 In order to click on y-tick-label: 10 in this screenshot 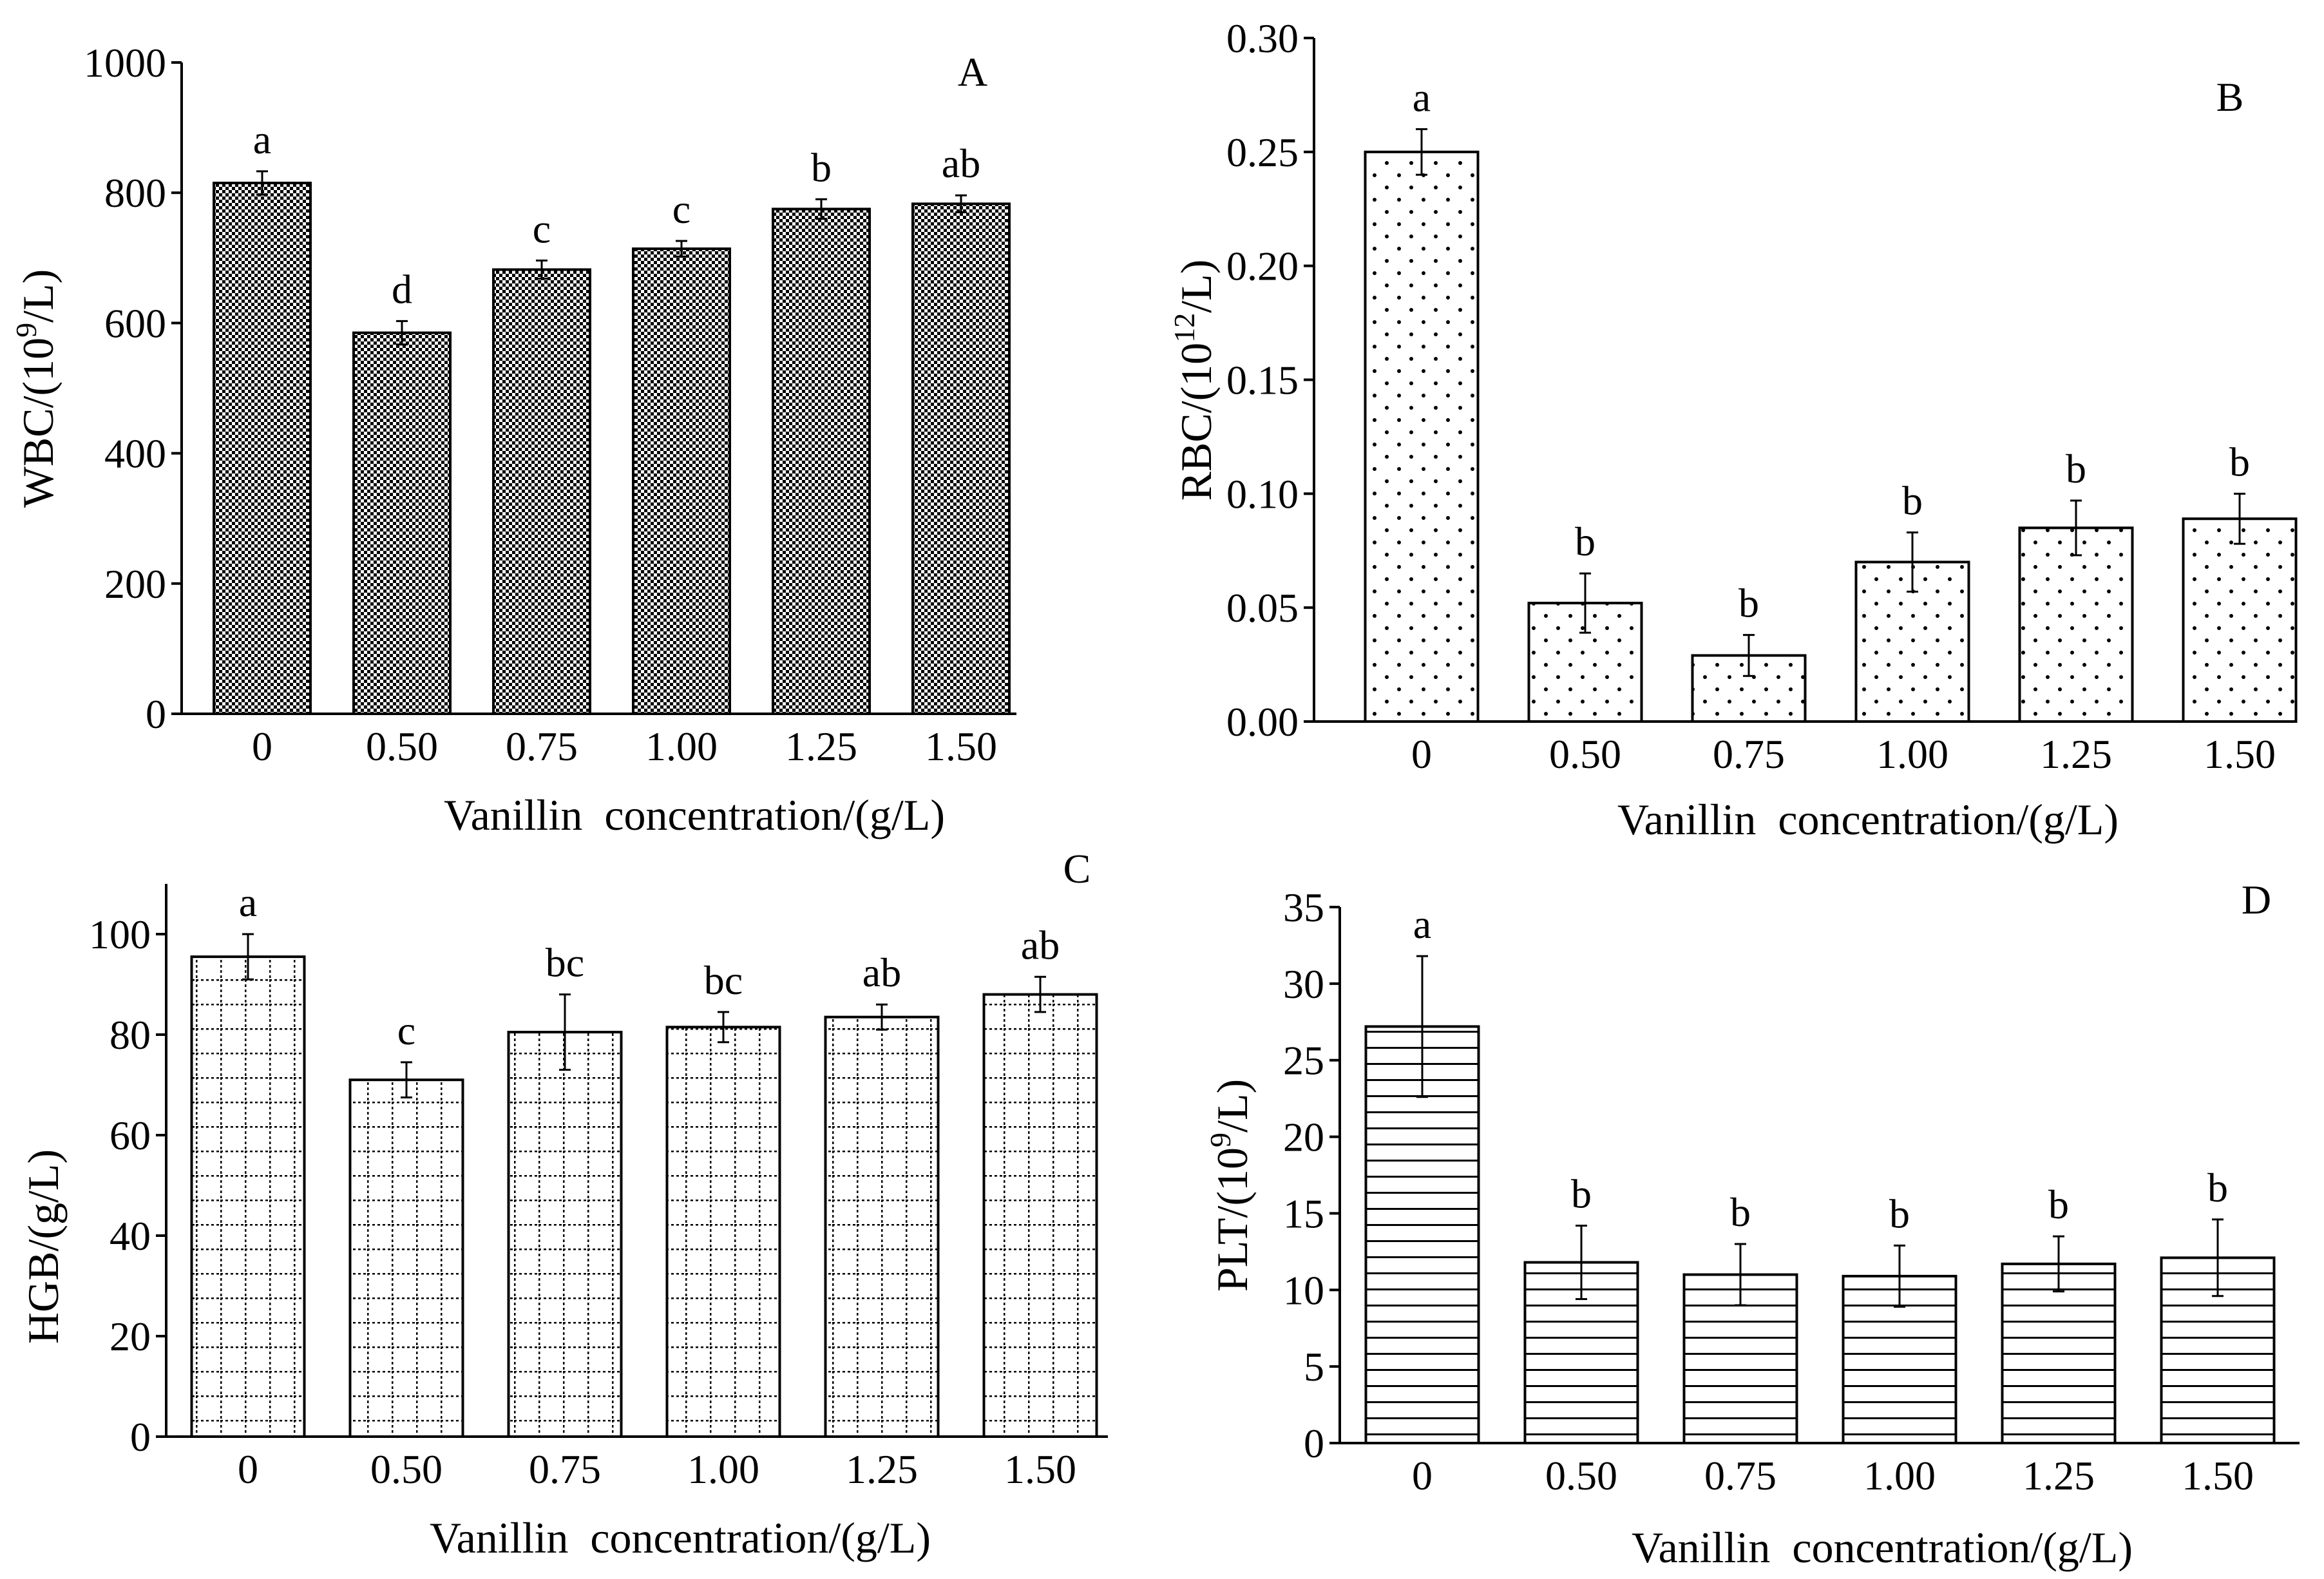, I will do `click(1303, 1290)`.